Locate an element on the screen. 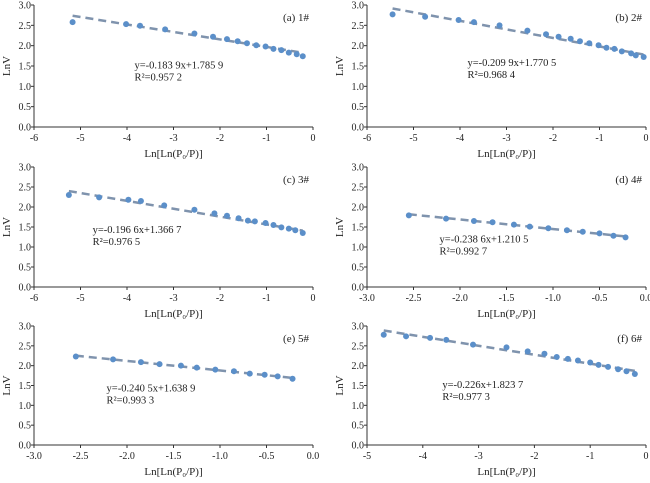 This screenshot has height=483, width=650. x-tick-label: 0.0 is located at coordinates (313, 456).